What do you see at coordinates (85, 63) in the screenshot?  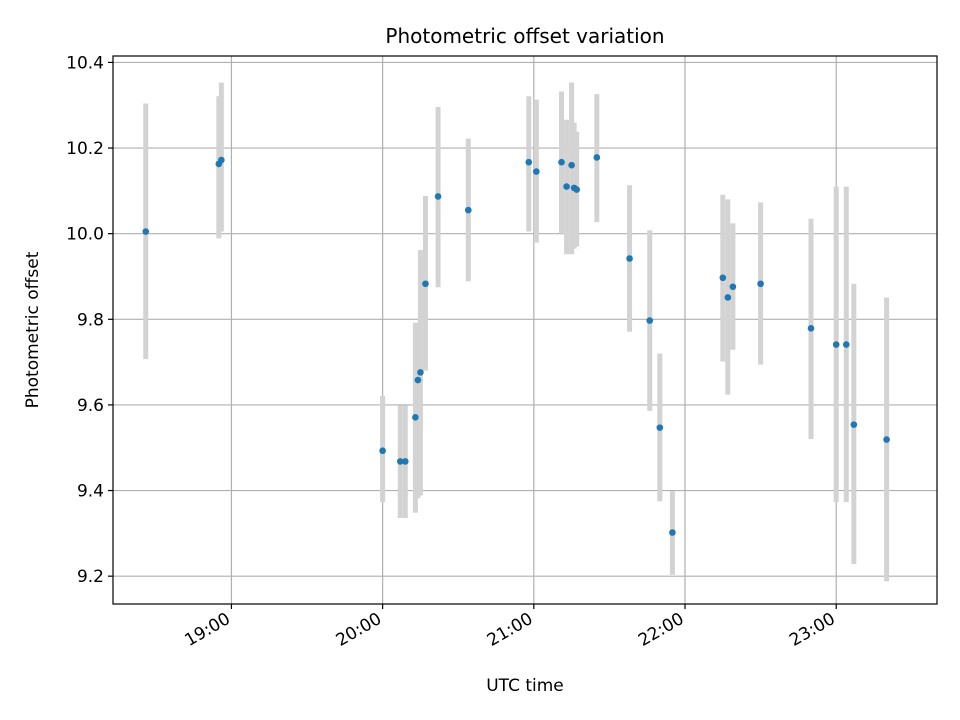 I see `y-tick-label: 10.4` at bounding box center [85, 63].